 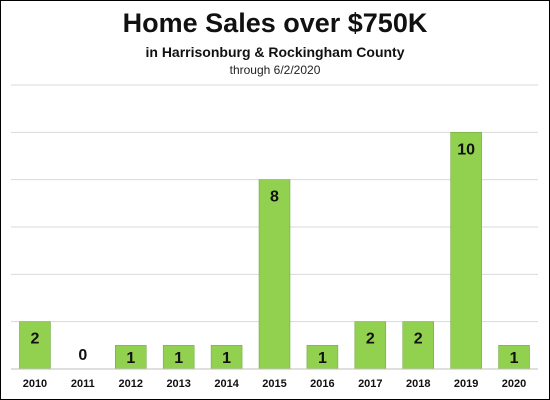 I want to click on x-tick-2011: 2011, so click(x=83, y=384).